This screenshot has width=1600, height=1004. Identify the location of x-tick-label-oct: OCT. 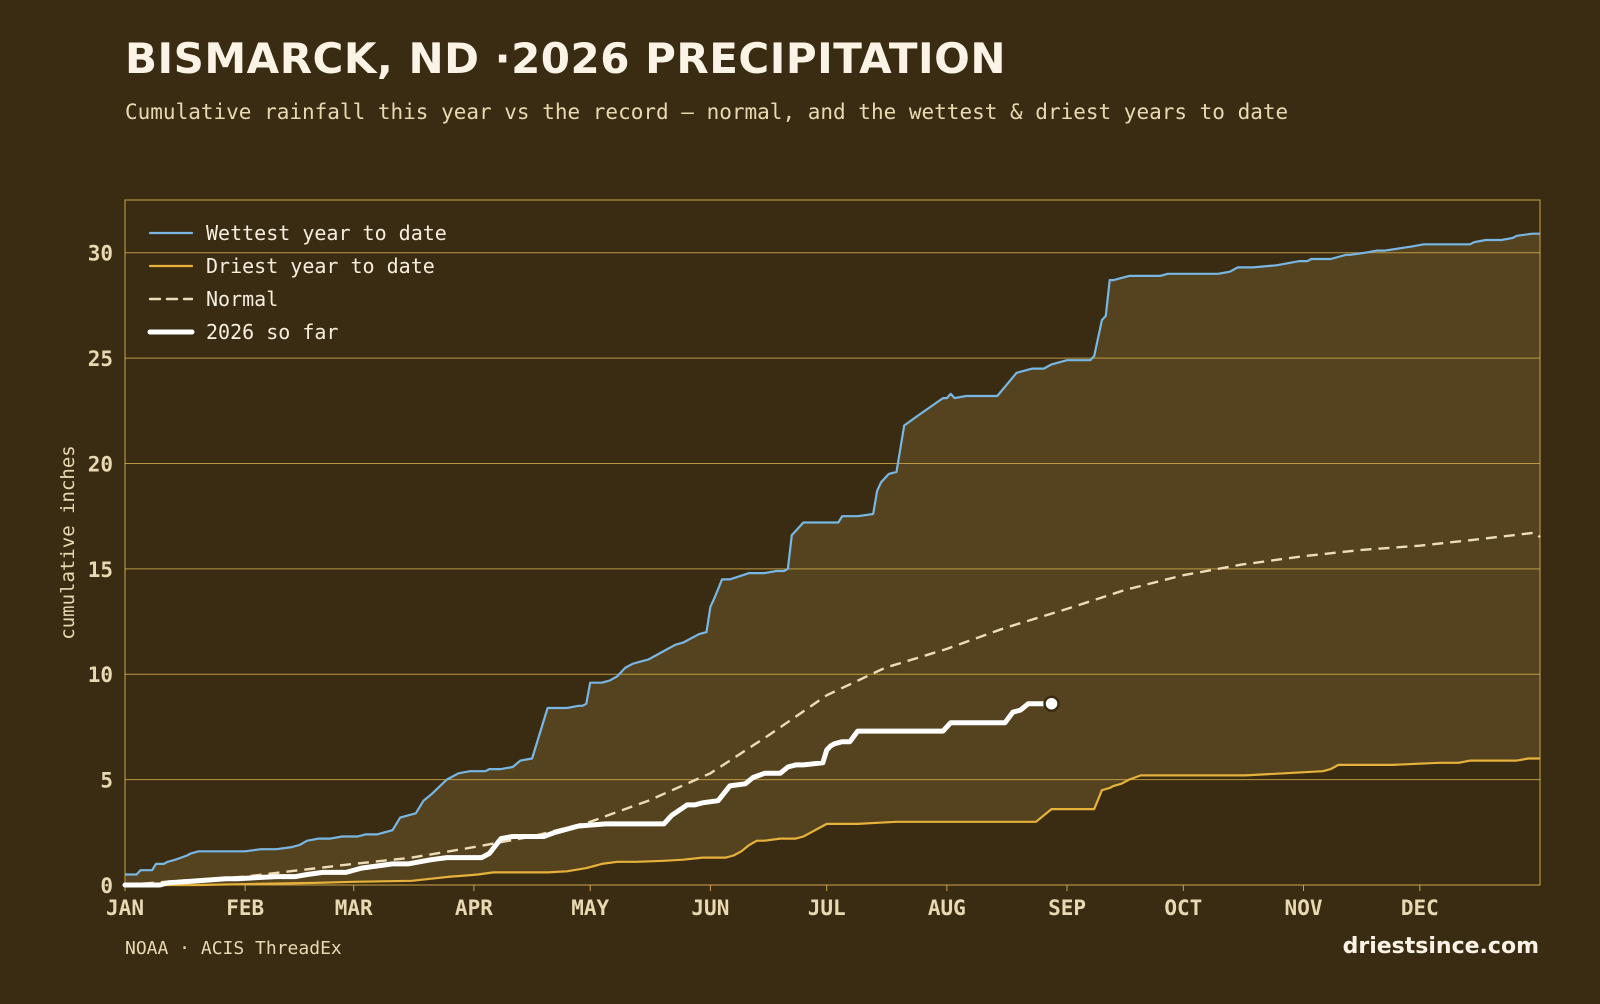
(1183, 908).